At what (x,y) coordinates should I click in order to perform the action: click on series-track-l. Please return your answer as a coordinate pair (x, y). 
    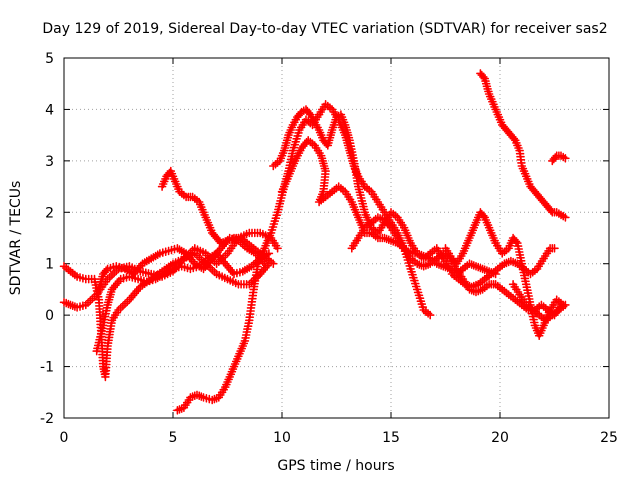
    Looking at the image, I should click on (523, 145).